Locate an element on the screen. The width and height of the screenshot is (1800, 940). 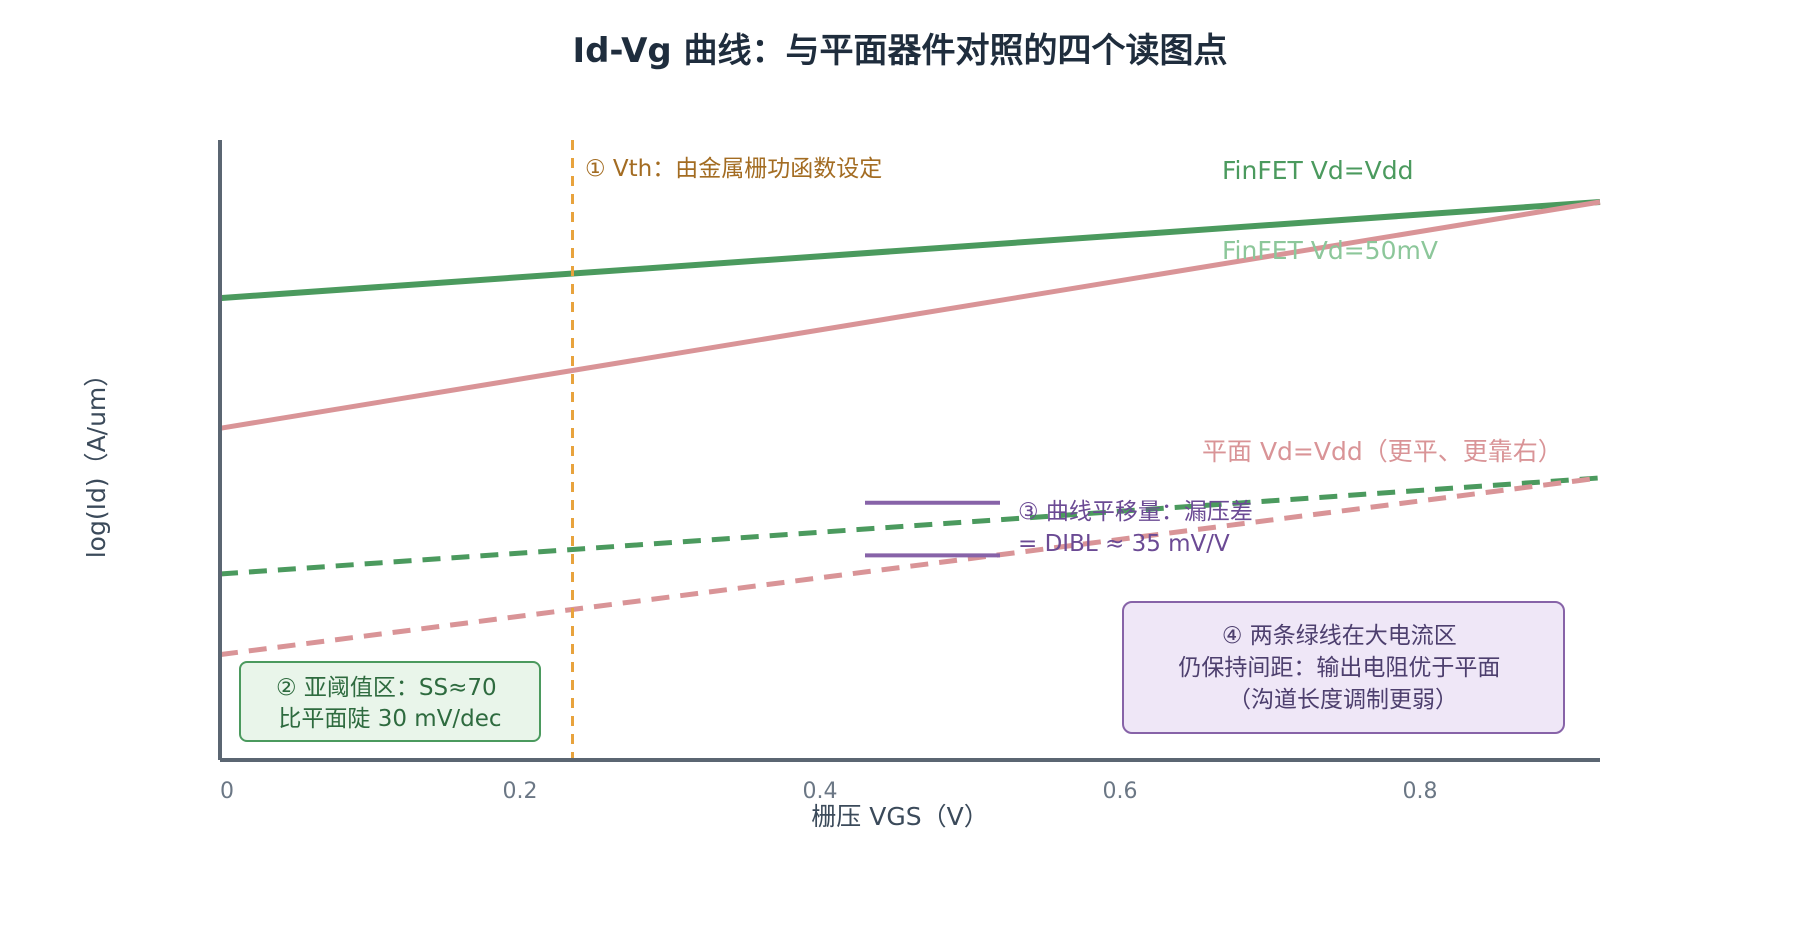
x-tick-label: 0.2 is located at coordinates (520, 791).